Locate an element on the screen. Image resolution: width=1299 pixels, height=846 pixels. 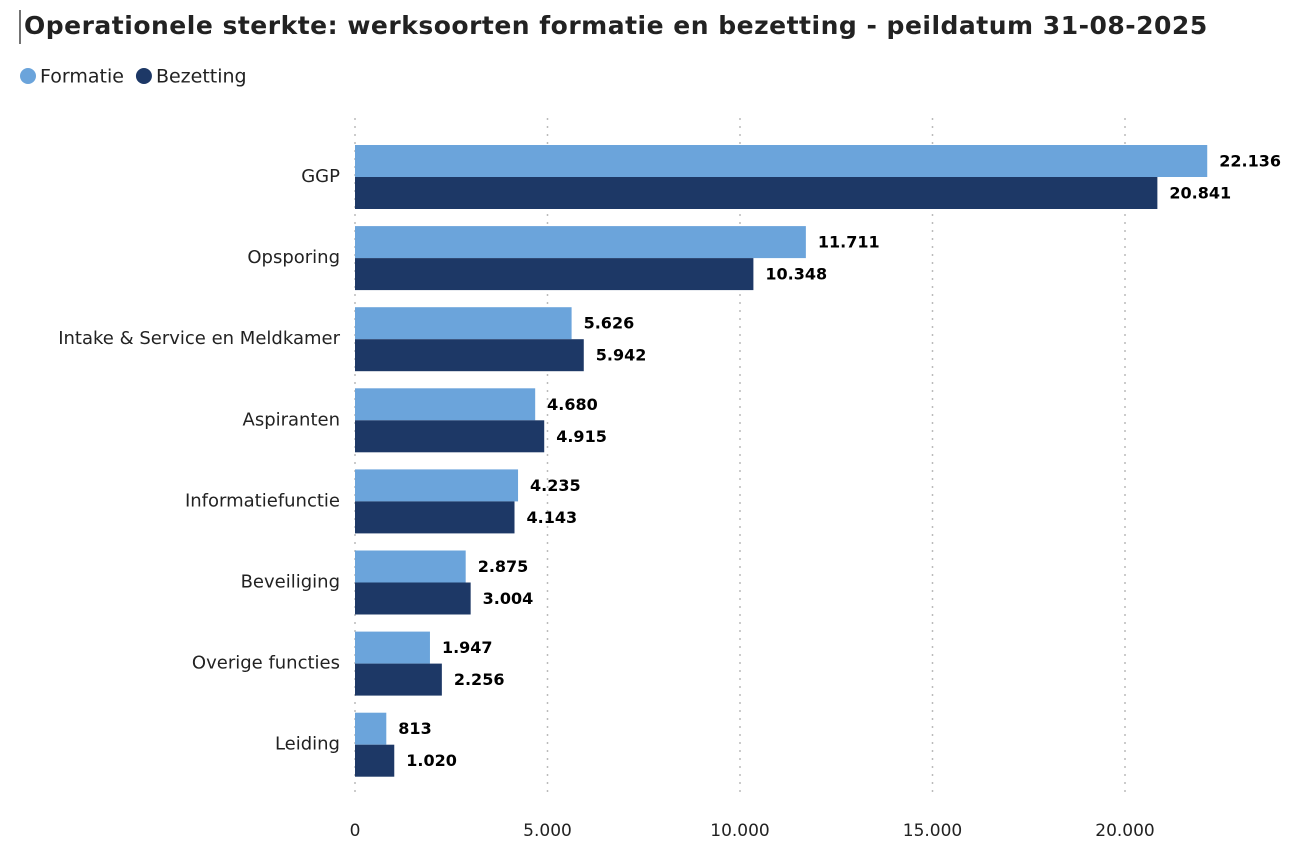
value-label: 2.256 is located at coordinates (479, 679).